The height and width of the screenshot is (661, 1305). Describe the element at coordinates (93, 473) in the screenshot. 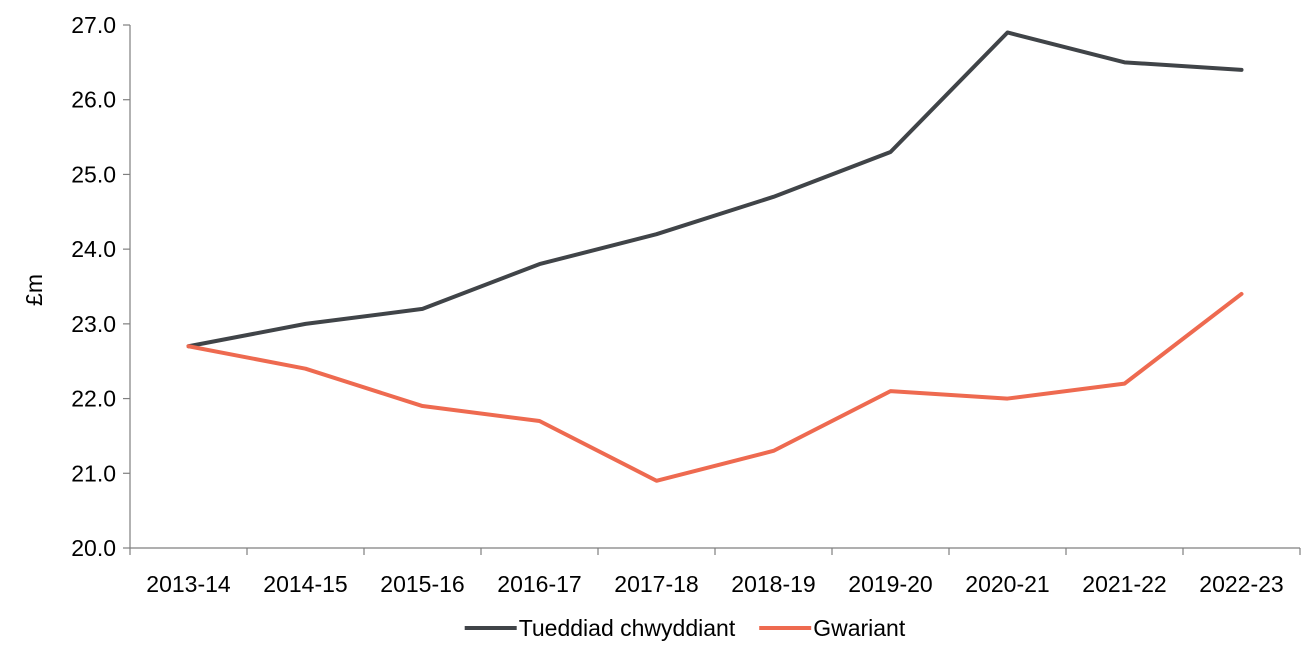

I see `y-tick-label: 21.0` at that location.